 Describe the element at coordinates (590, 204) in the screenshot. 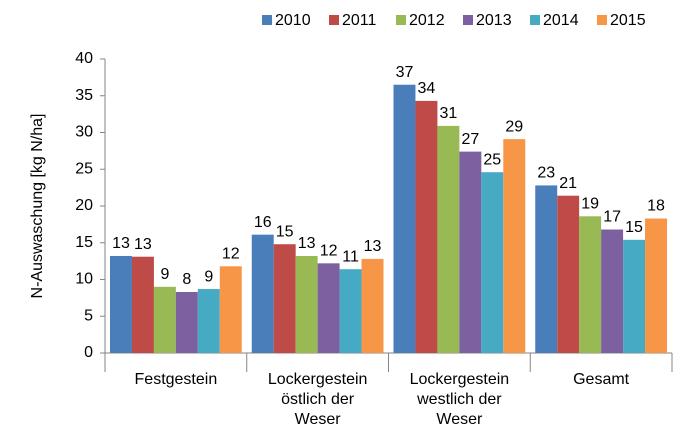

I see `value-label: 19` at that location.